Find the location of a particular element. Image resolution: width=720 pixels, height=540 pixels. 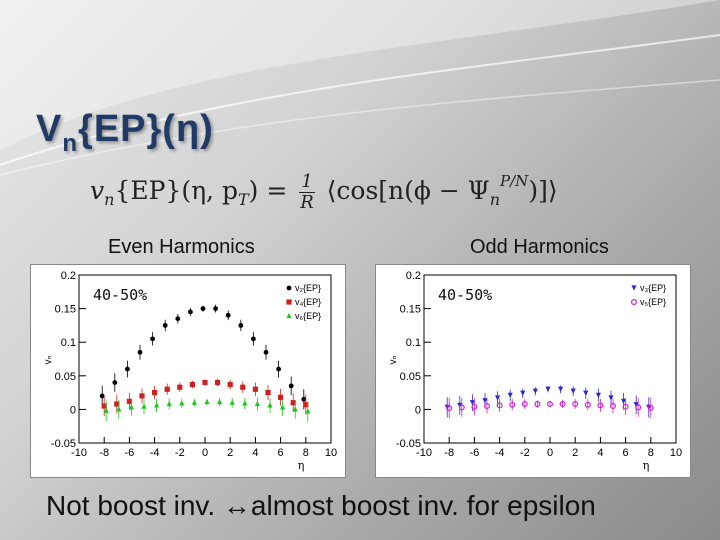

caption-even: Even Harmonics is located at coordinates (181, 247).